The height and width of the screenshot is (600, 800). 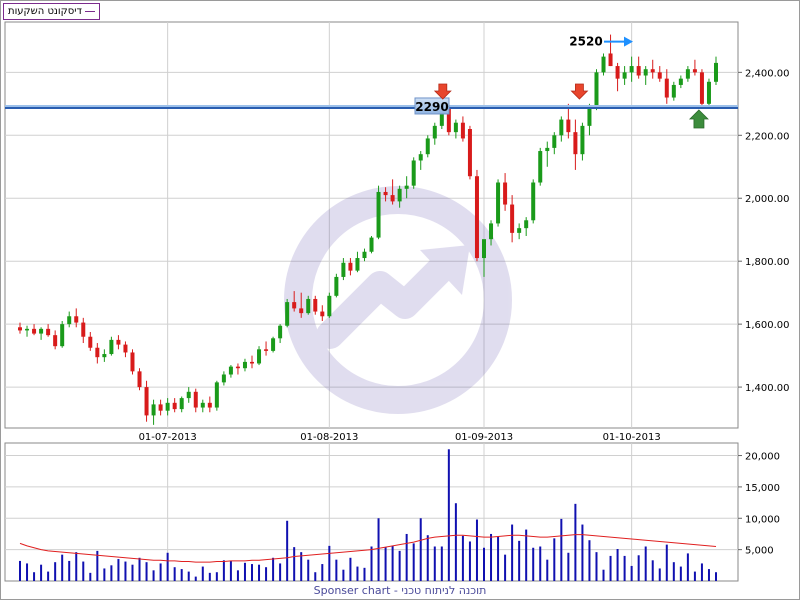 I want to click on high-label: 2520, so click(x=585, y=42).